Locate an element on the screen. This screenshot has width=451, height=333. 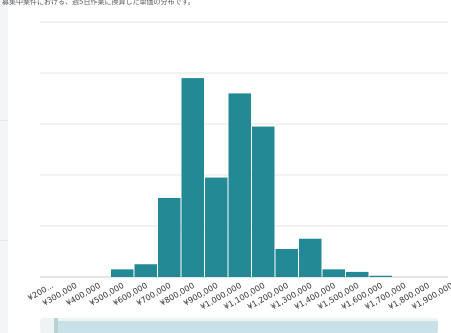
left-panel-strip is located at coordinates (4, 166).